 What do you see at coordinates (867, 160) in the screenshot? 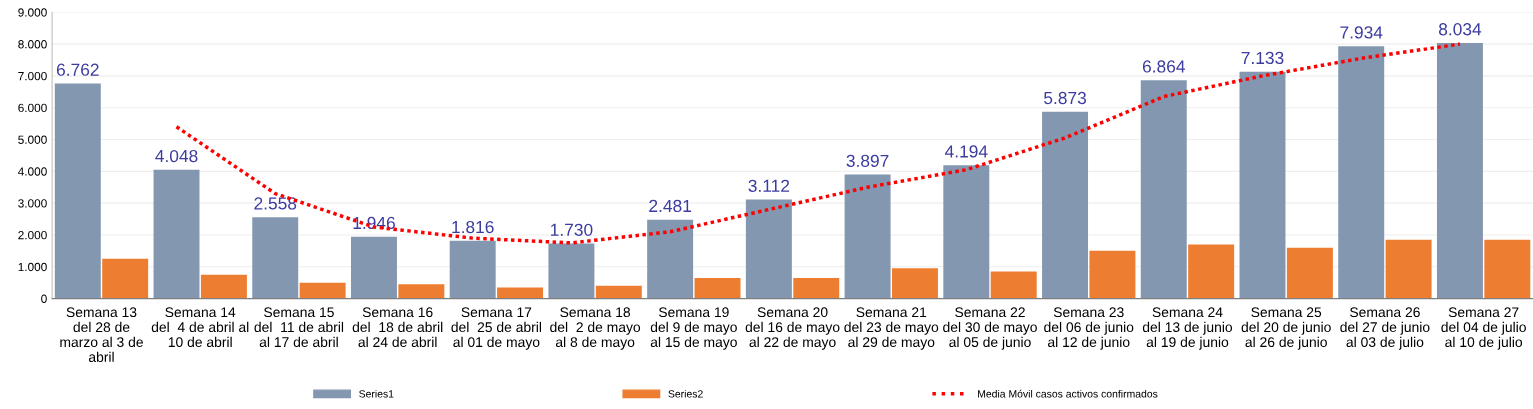
I see `data-label: 3.897` at bounding box center [867, 160].